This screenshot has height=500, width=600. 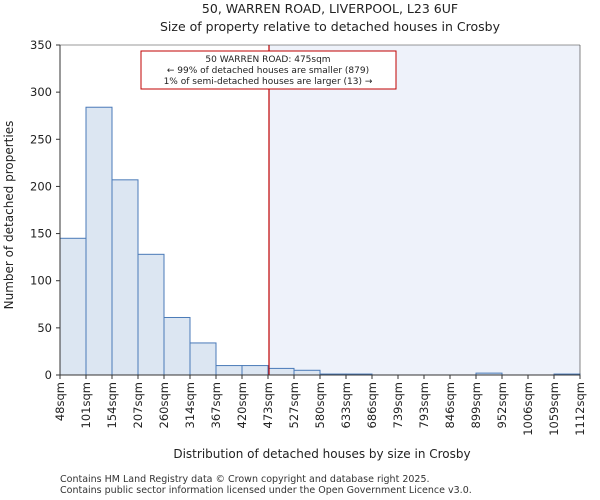 I want to click on x-tick-label: 739sqm, so click(x=398, y=405).